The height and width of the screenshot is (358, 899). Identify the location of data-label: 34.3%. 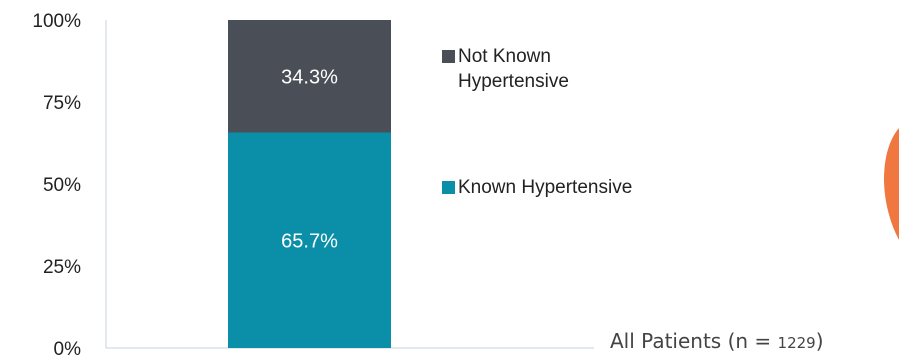
(309, 77).